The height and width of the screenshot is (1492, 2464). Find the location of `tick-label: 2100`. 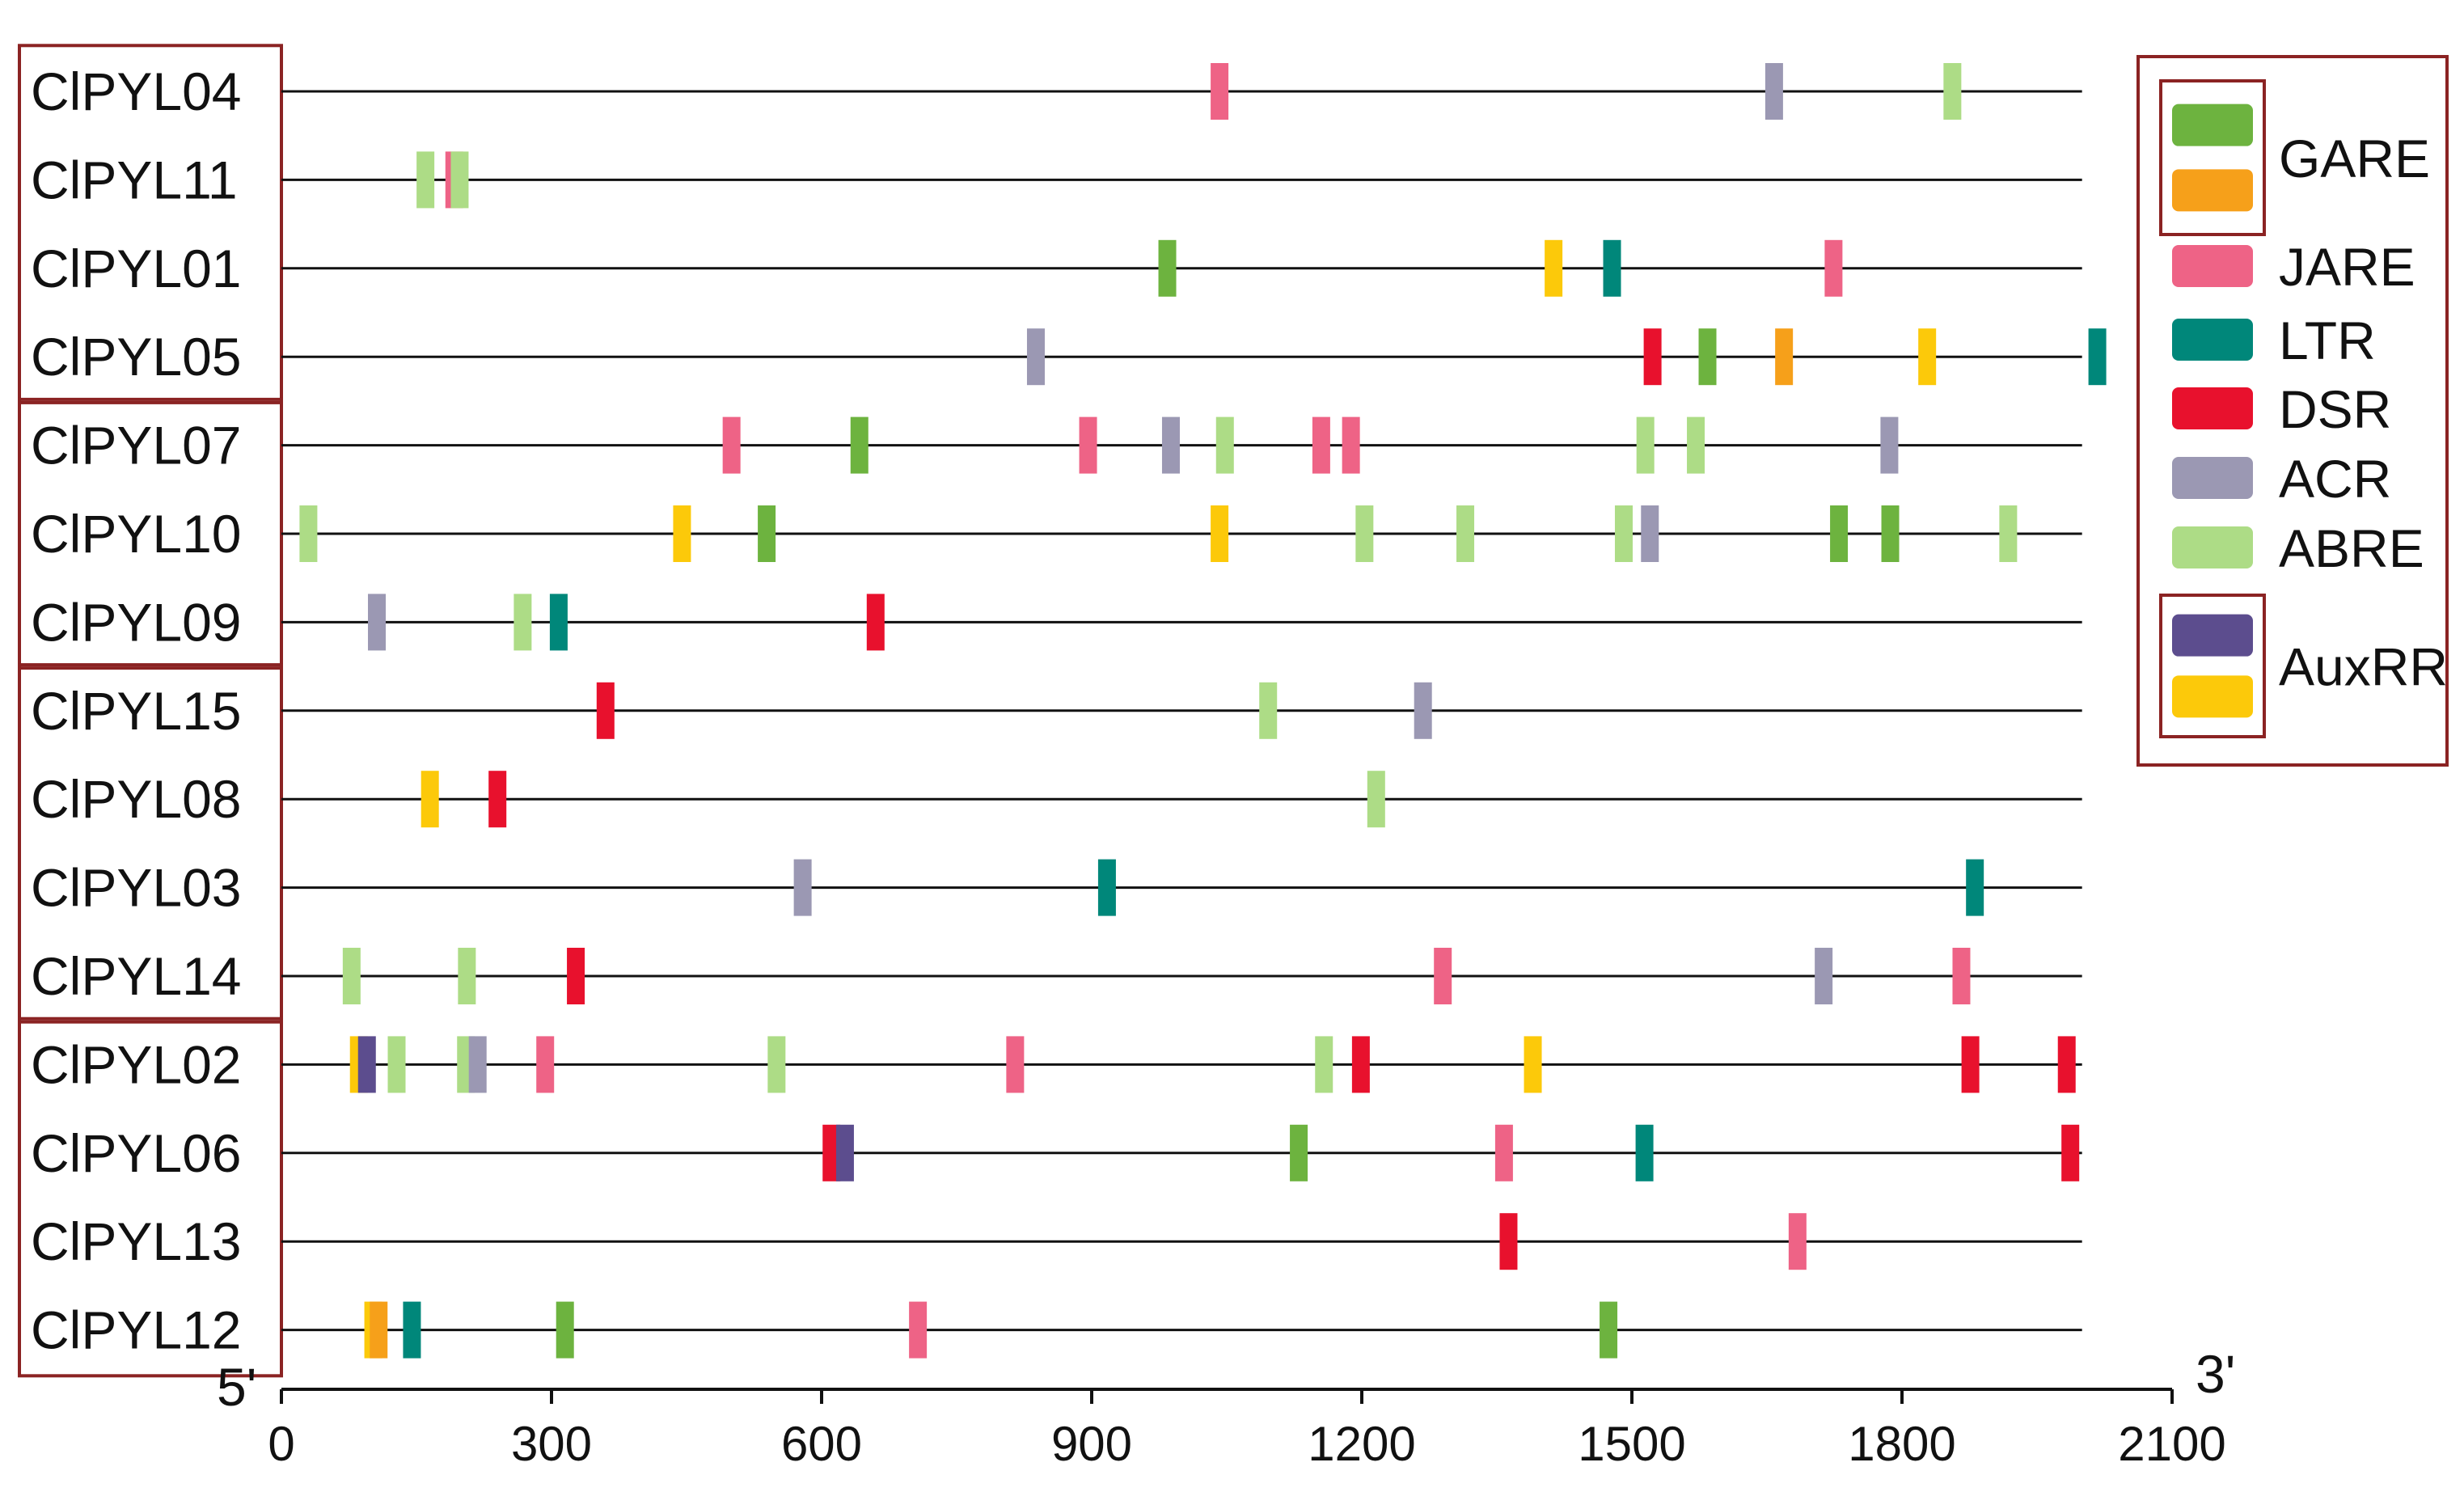

tick-label: 2100 is located at coordinates (2171, 1444).